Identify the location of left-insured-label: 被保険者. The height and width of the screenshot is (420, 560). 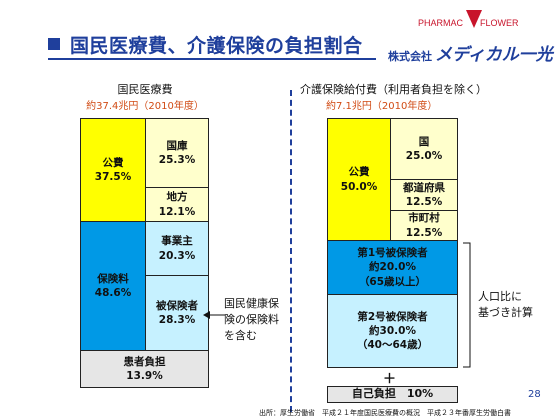
(177, 305).